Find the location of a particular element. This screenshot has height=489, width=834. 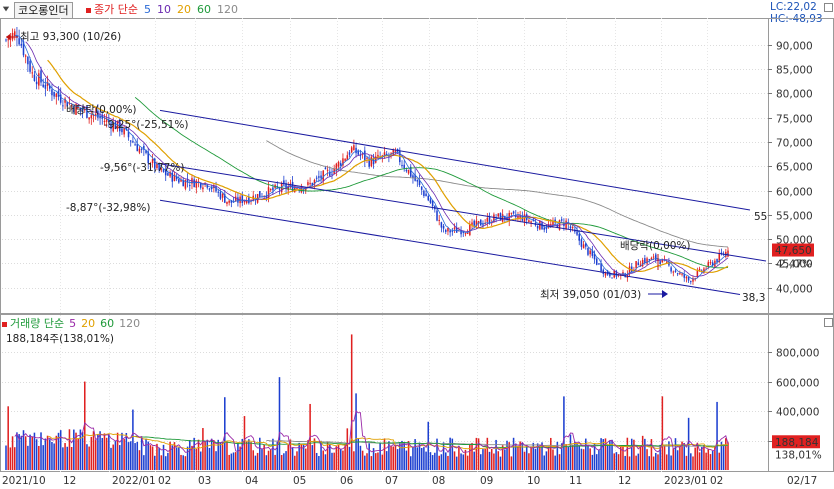

x-tick-label: 10 is located at coordinates (533, 481).